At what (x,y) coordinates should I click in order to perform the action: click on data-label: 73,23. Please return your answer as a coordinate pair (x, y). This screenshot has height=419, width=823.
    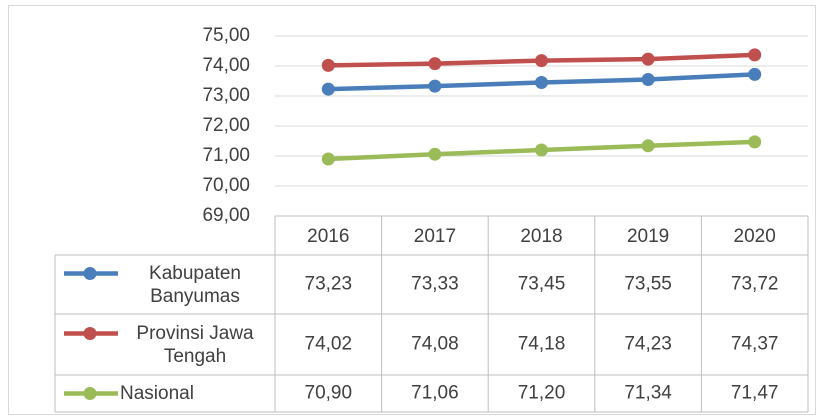
    Looking at the image, I should click on (329, 284).